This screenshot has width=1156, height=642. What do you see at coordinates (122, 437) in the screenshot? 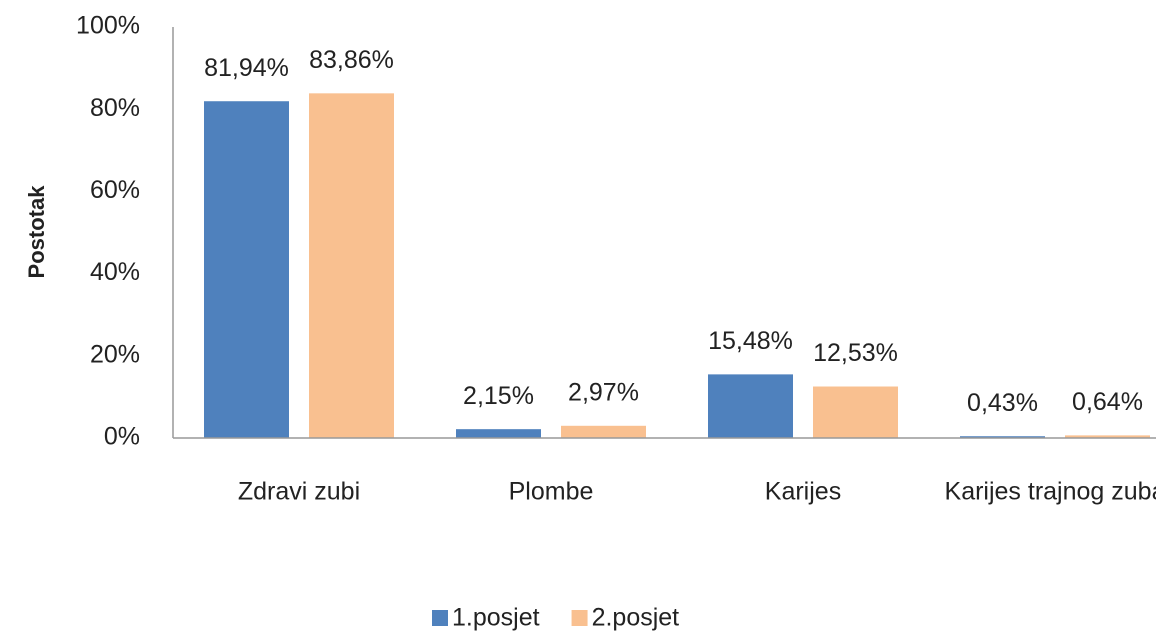
I see `y-tick-label: 0%` at bounding box center [122, 437].